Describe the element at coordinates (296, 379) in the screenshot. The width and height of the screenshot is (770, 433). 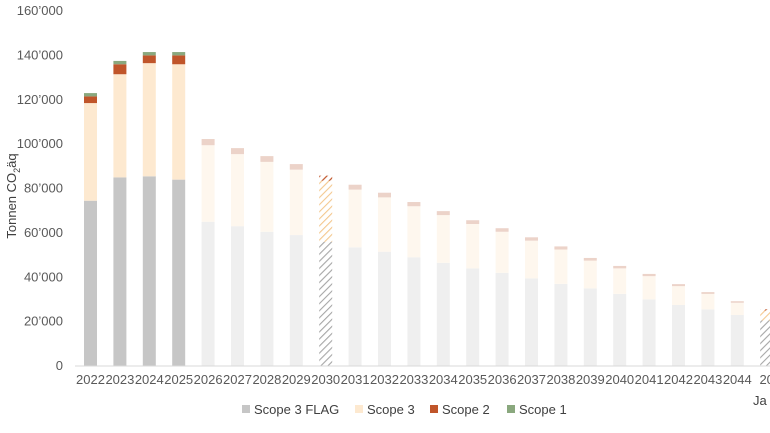
I see `x-tick-label: 2029` at that location.